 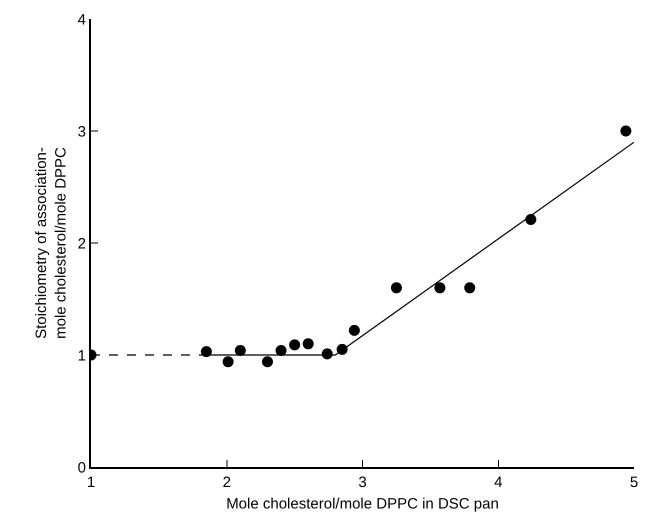 What do you see at coordinates (498, 482) in the screenshot?
I see `x-tick-label: 4` at bounding box center [498, 482].